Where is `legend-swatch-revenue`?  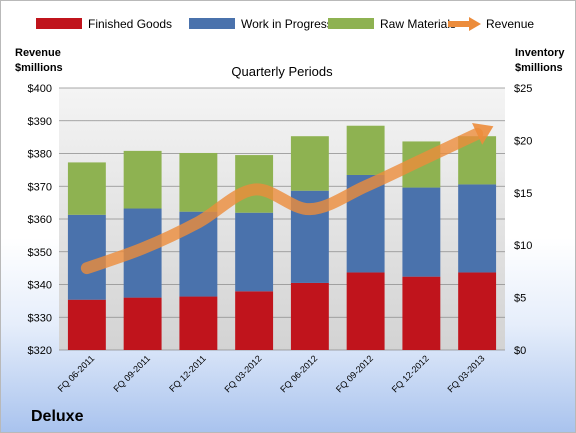 legend-swatch-revenue is located at coordinates (464, 24).